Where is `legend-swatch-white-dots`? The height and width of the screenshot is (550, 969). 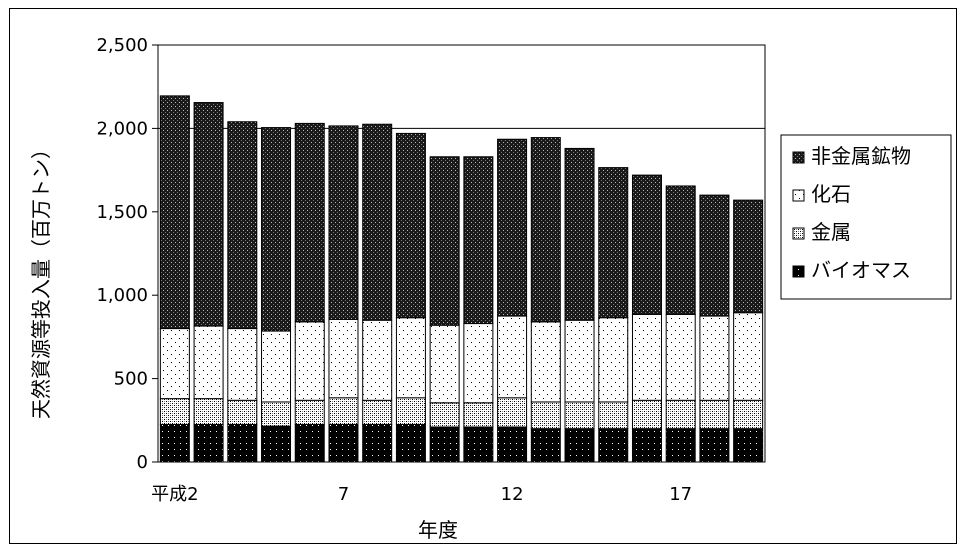 legend-swatch-white-dots is located at coordinates (798, 195).